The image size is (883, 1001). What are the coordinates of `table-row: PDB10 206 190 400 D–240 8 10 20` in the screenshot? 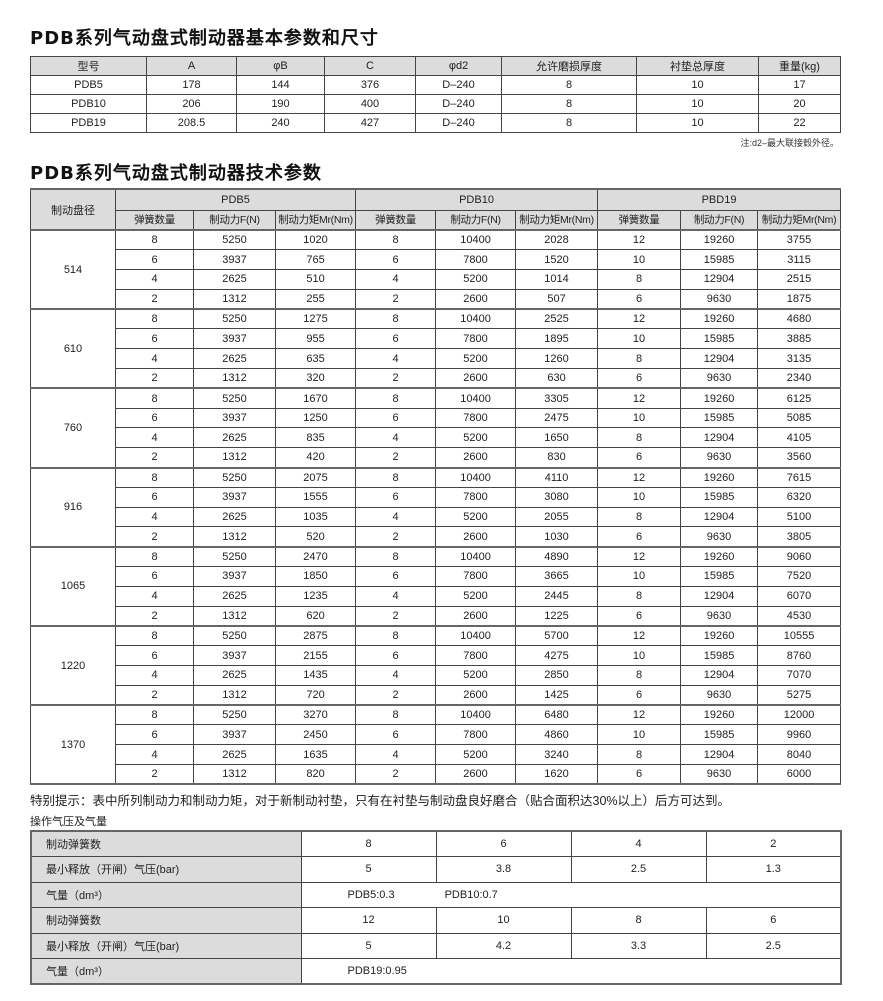 It's located at (435, 104).